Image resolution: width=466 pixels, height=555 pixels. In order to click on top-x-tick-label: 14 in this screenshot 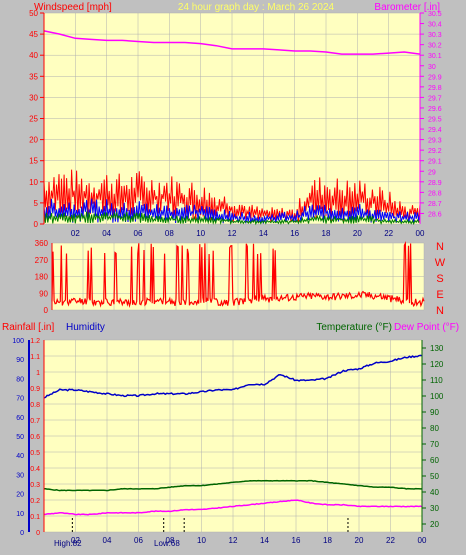, I will do `click(263, 233)`.